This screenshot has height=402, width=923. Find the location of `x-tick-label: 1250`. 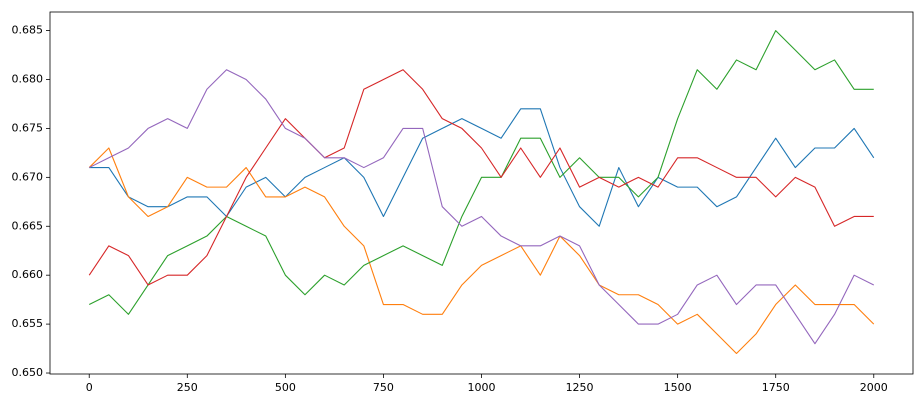

x-tick-label: 1250 is located at coordinates (580, 387).